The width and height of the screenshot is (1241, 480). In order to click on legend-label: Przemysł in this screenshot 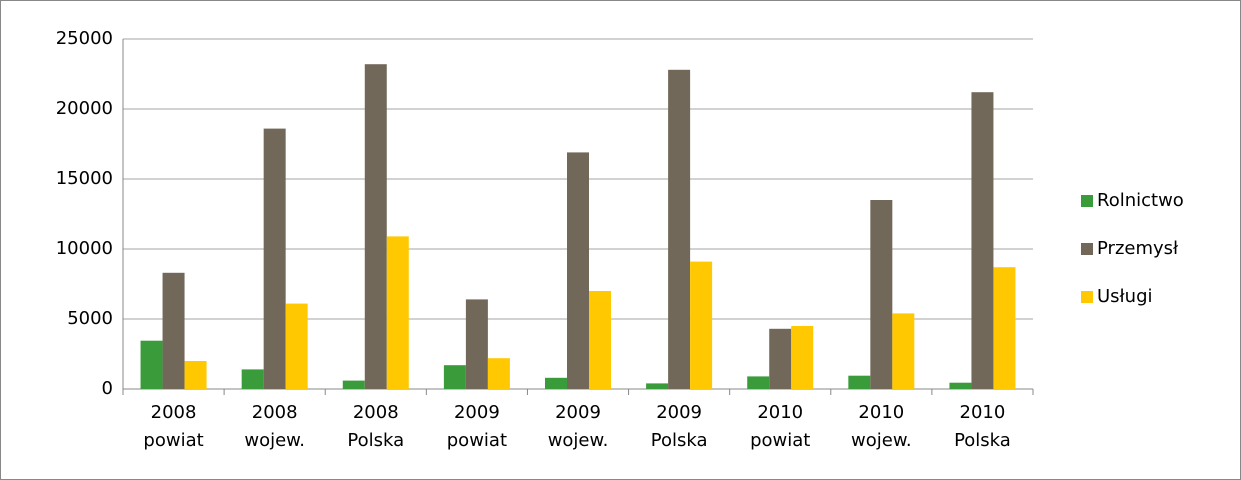, I will do `click(1138, 248)`.